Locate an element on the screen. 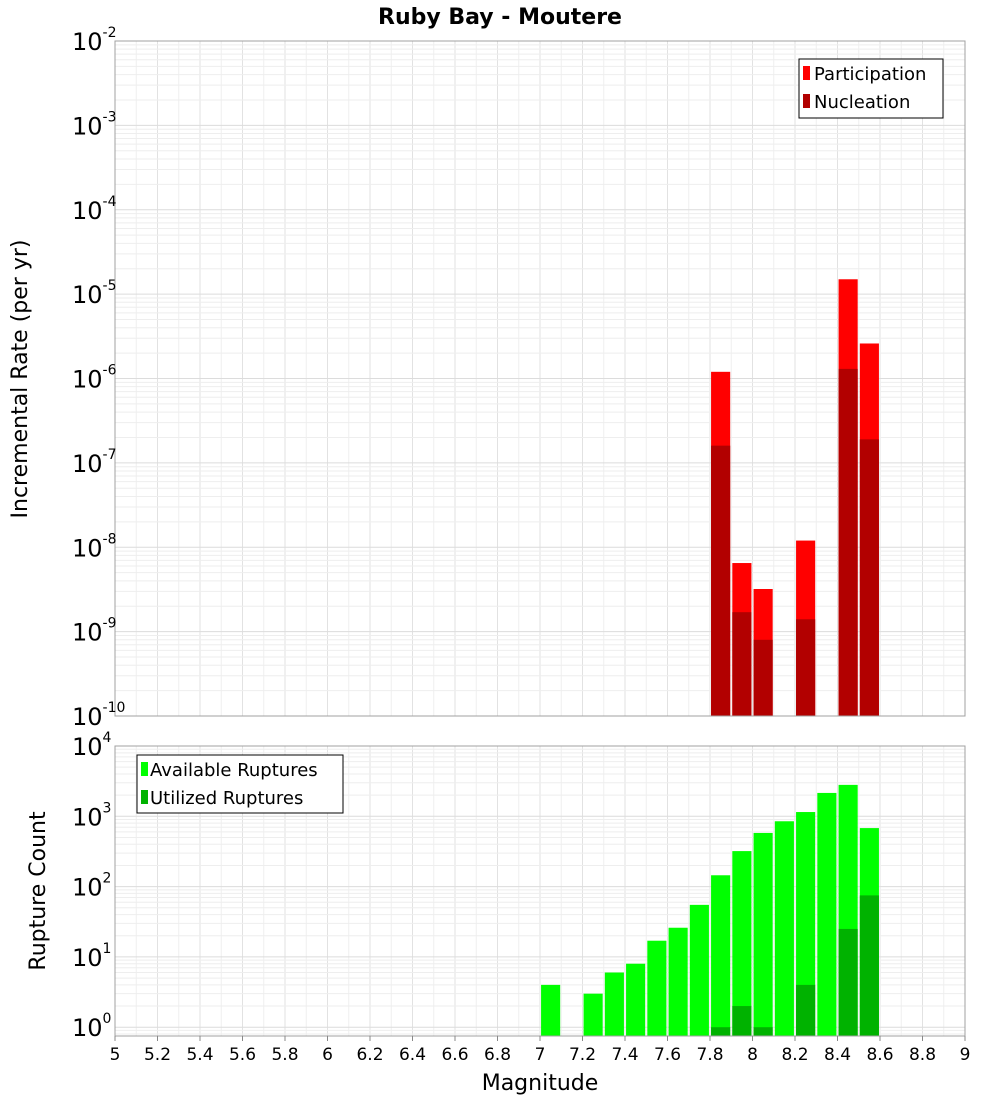 This screenshot has height=1100, width=1000. rate-y-ticks: 10⁻² 10⁻³ 10⁻⁴ 10⁻⁵ 10⁻⁶ 10⁻⁷ 10⁻⁸ 10⁻⁹ 10⁻¹⁰ is located at coordinates (98, 378).